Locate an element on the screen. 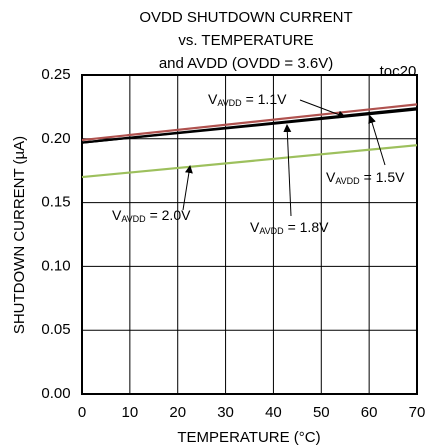 The image size is (432, 448). x-axis-label: TEMPERATURE (°C) is located at coordinates (248, 437).